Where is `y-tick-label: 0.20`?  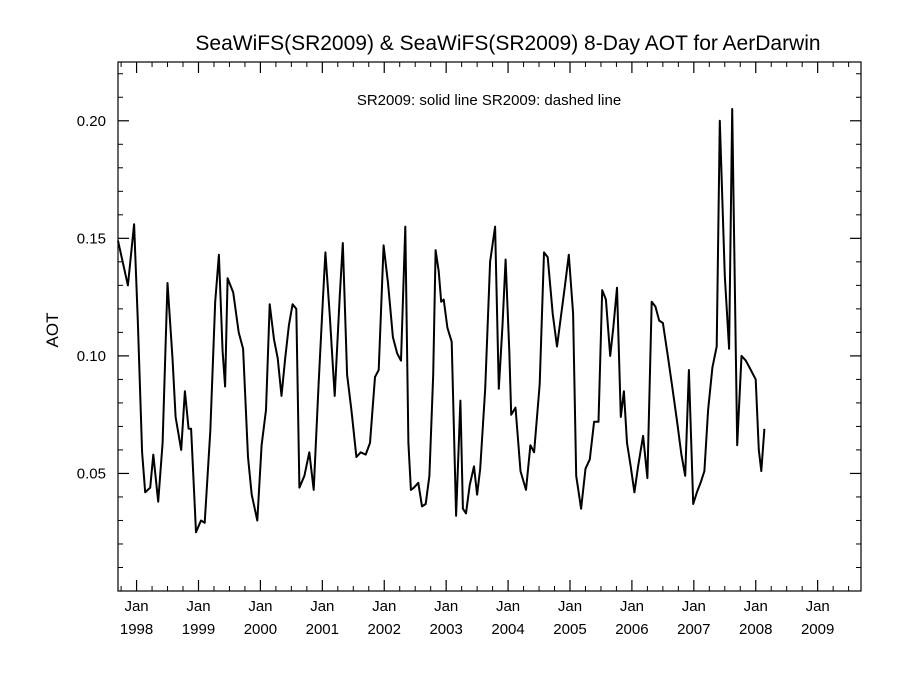 y-tick-label: 0.20 is located at coordinates (91, 121).